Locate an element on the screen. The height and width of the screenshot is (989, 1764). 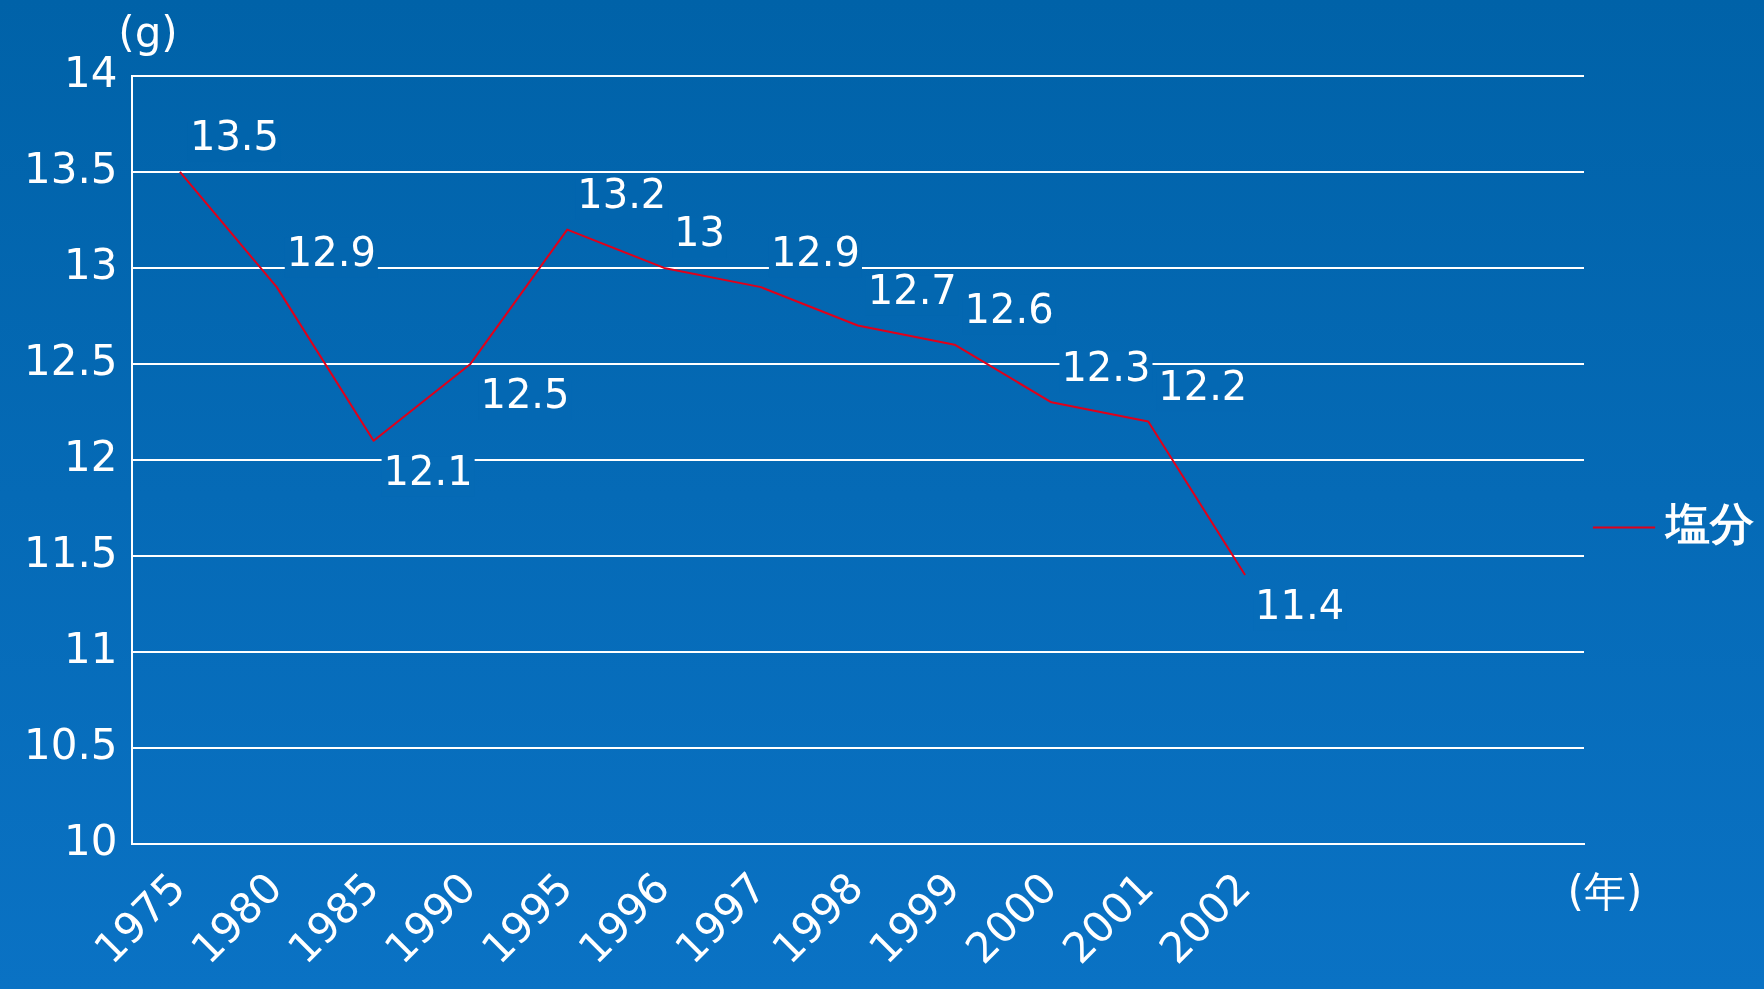
y-tick-label: 13 is located at coordinates (91, 264).